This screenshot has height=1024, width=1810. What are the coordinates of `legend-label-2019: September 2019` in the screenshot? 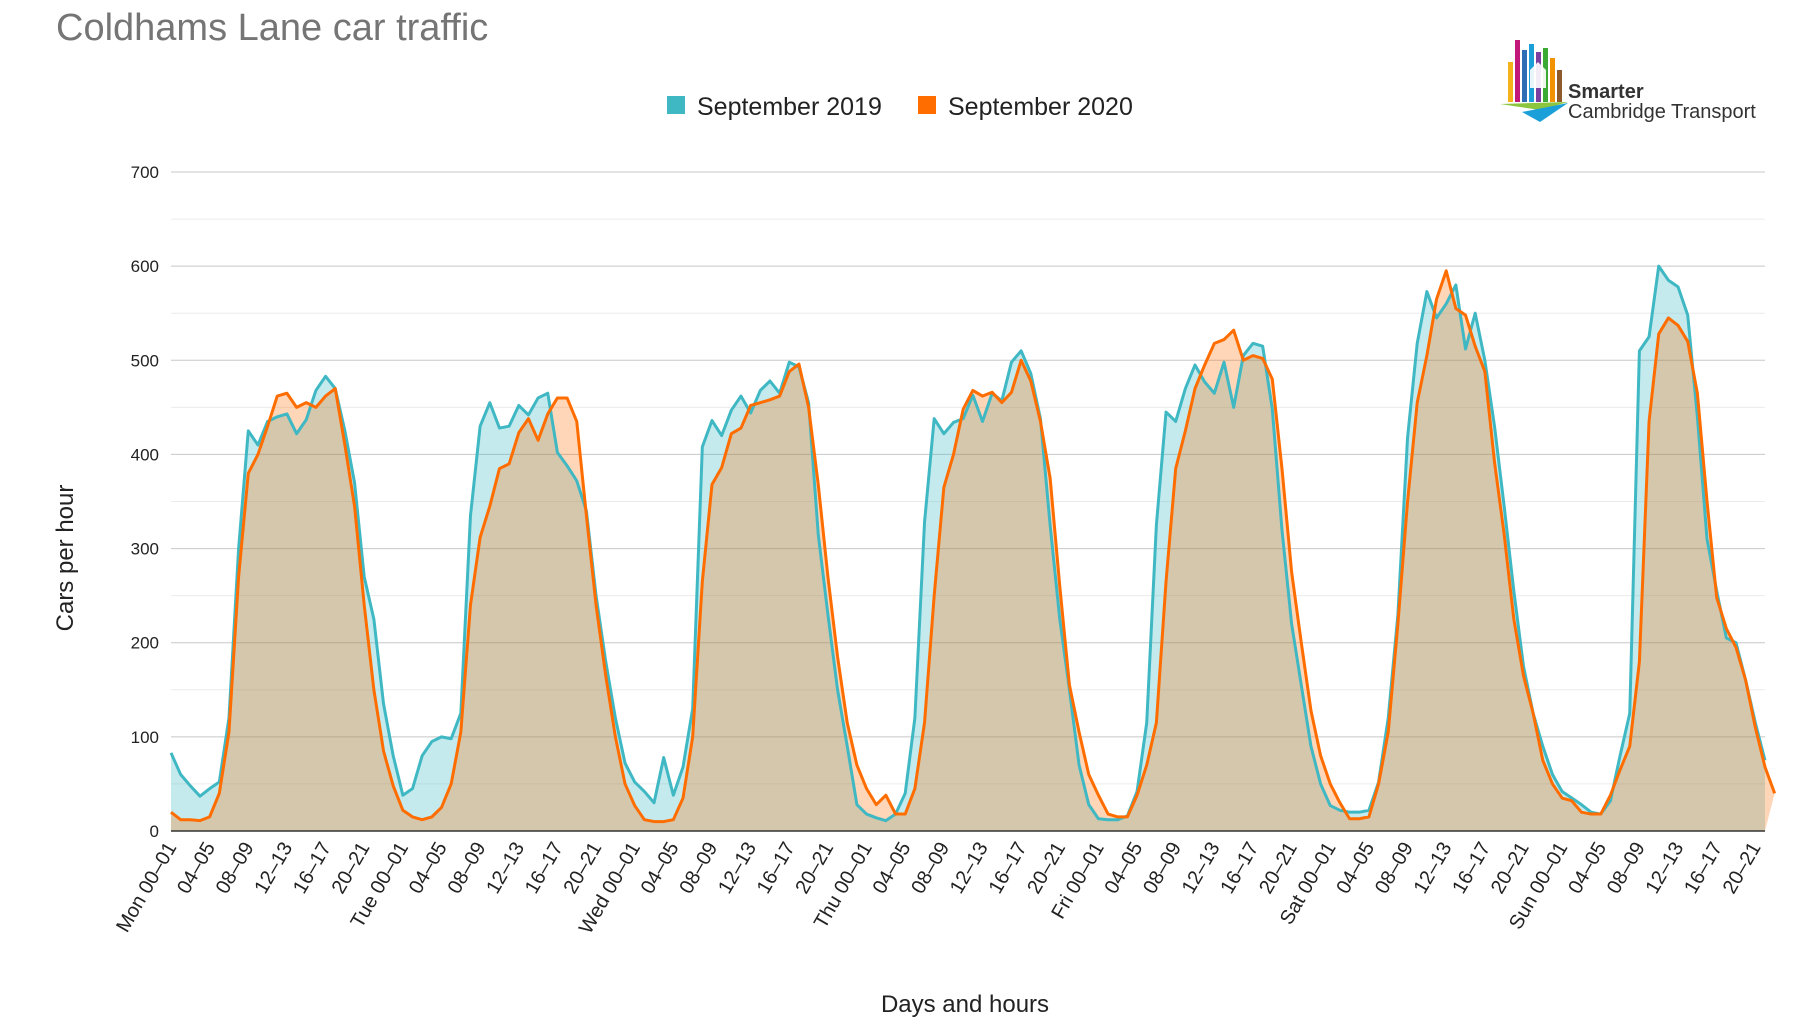 It's located at (789, 107).